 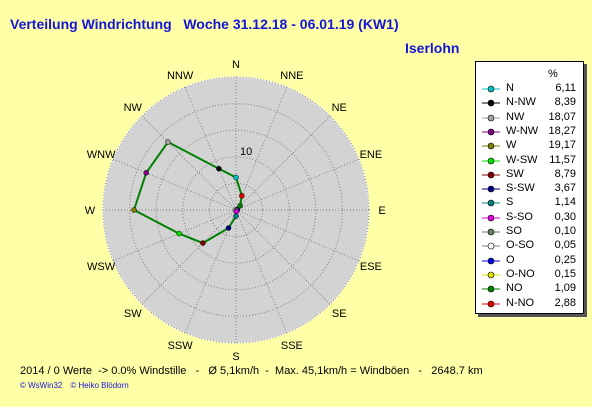 I want to click on direction-label-NW: NW, so click(x=133, y=108).